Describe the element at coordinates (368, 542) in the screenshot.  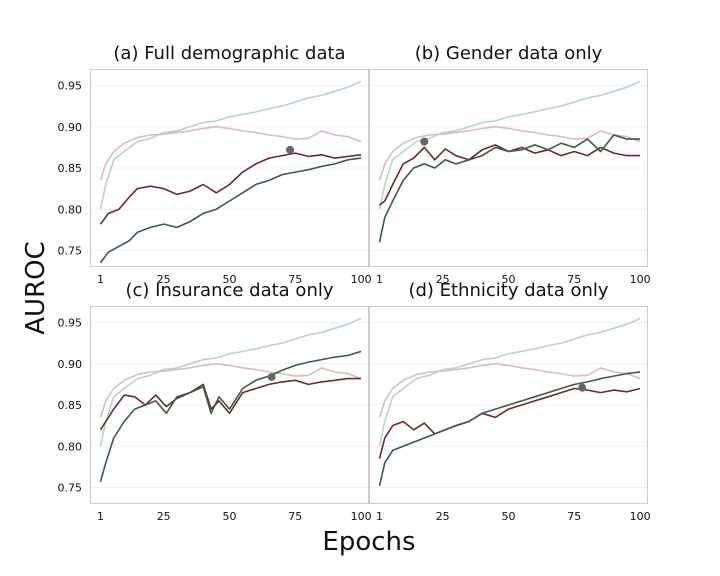
I see `x-axis-label: Epochs` at that location.